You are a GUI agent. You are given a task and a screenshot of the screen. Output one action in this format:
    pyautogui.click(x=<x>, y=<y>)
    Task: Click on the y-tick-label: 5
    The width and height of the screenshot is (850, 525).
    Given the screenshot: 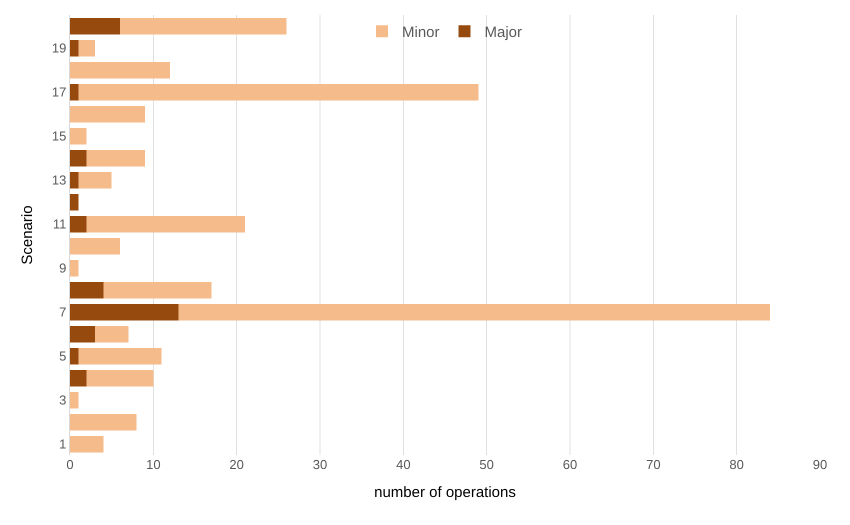 What is the action you would take?
    pyautogui.click(x=62, y=356)
    